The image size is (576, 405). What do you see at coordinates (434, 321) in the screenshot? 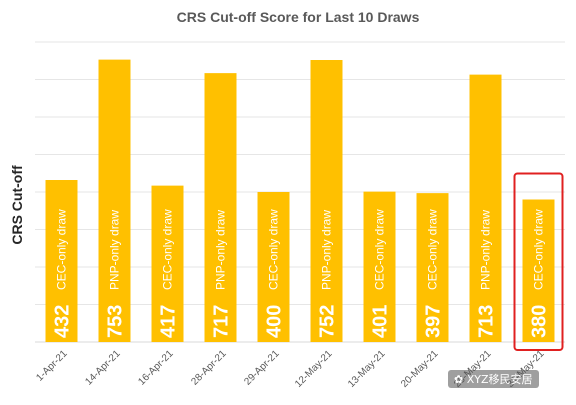
I see `bar-value-label: 397` at bounding box center [434, 321].